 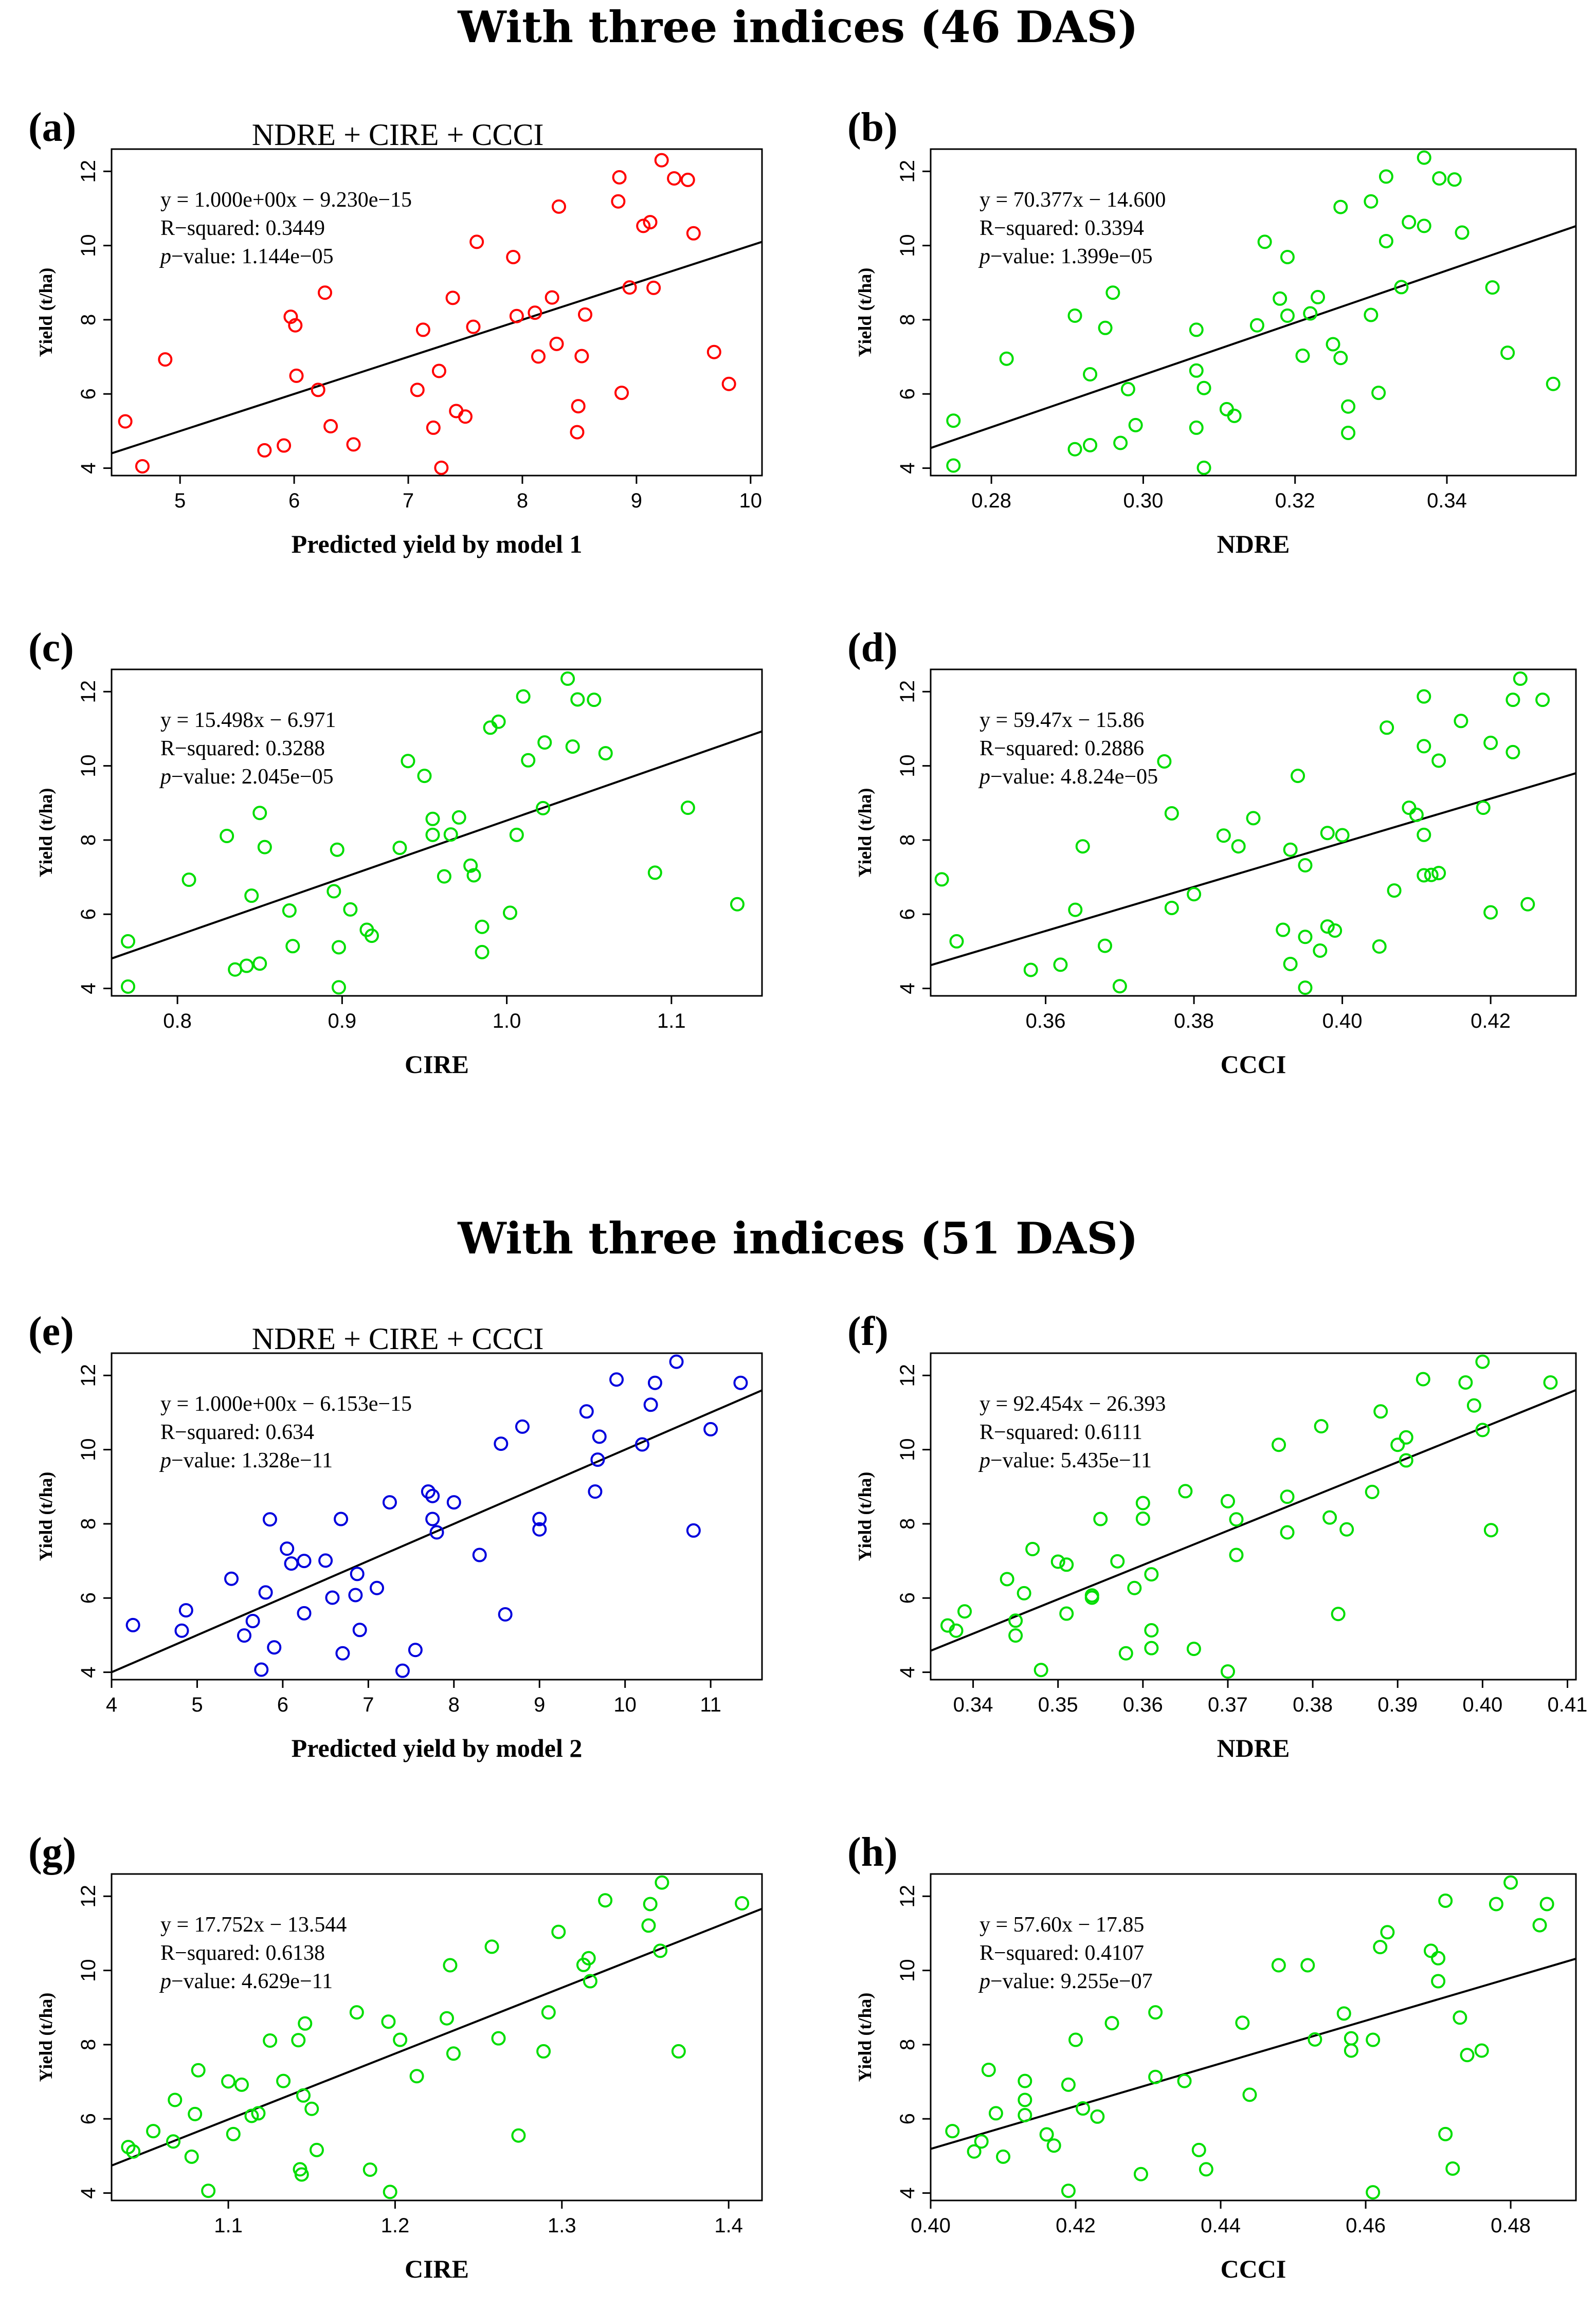 What do you see at coordinates (88, 2119) in the screenshot?
I see `y-tick-label: 6` at bounding box center [88, 2119].